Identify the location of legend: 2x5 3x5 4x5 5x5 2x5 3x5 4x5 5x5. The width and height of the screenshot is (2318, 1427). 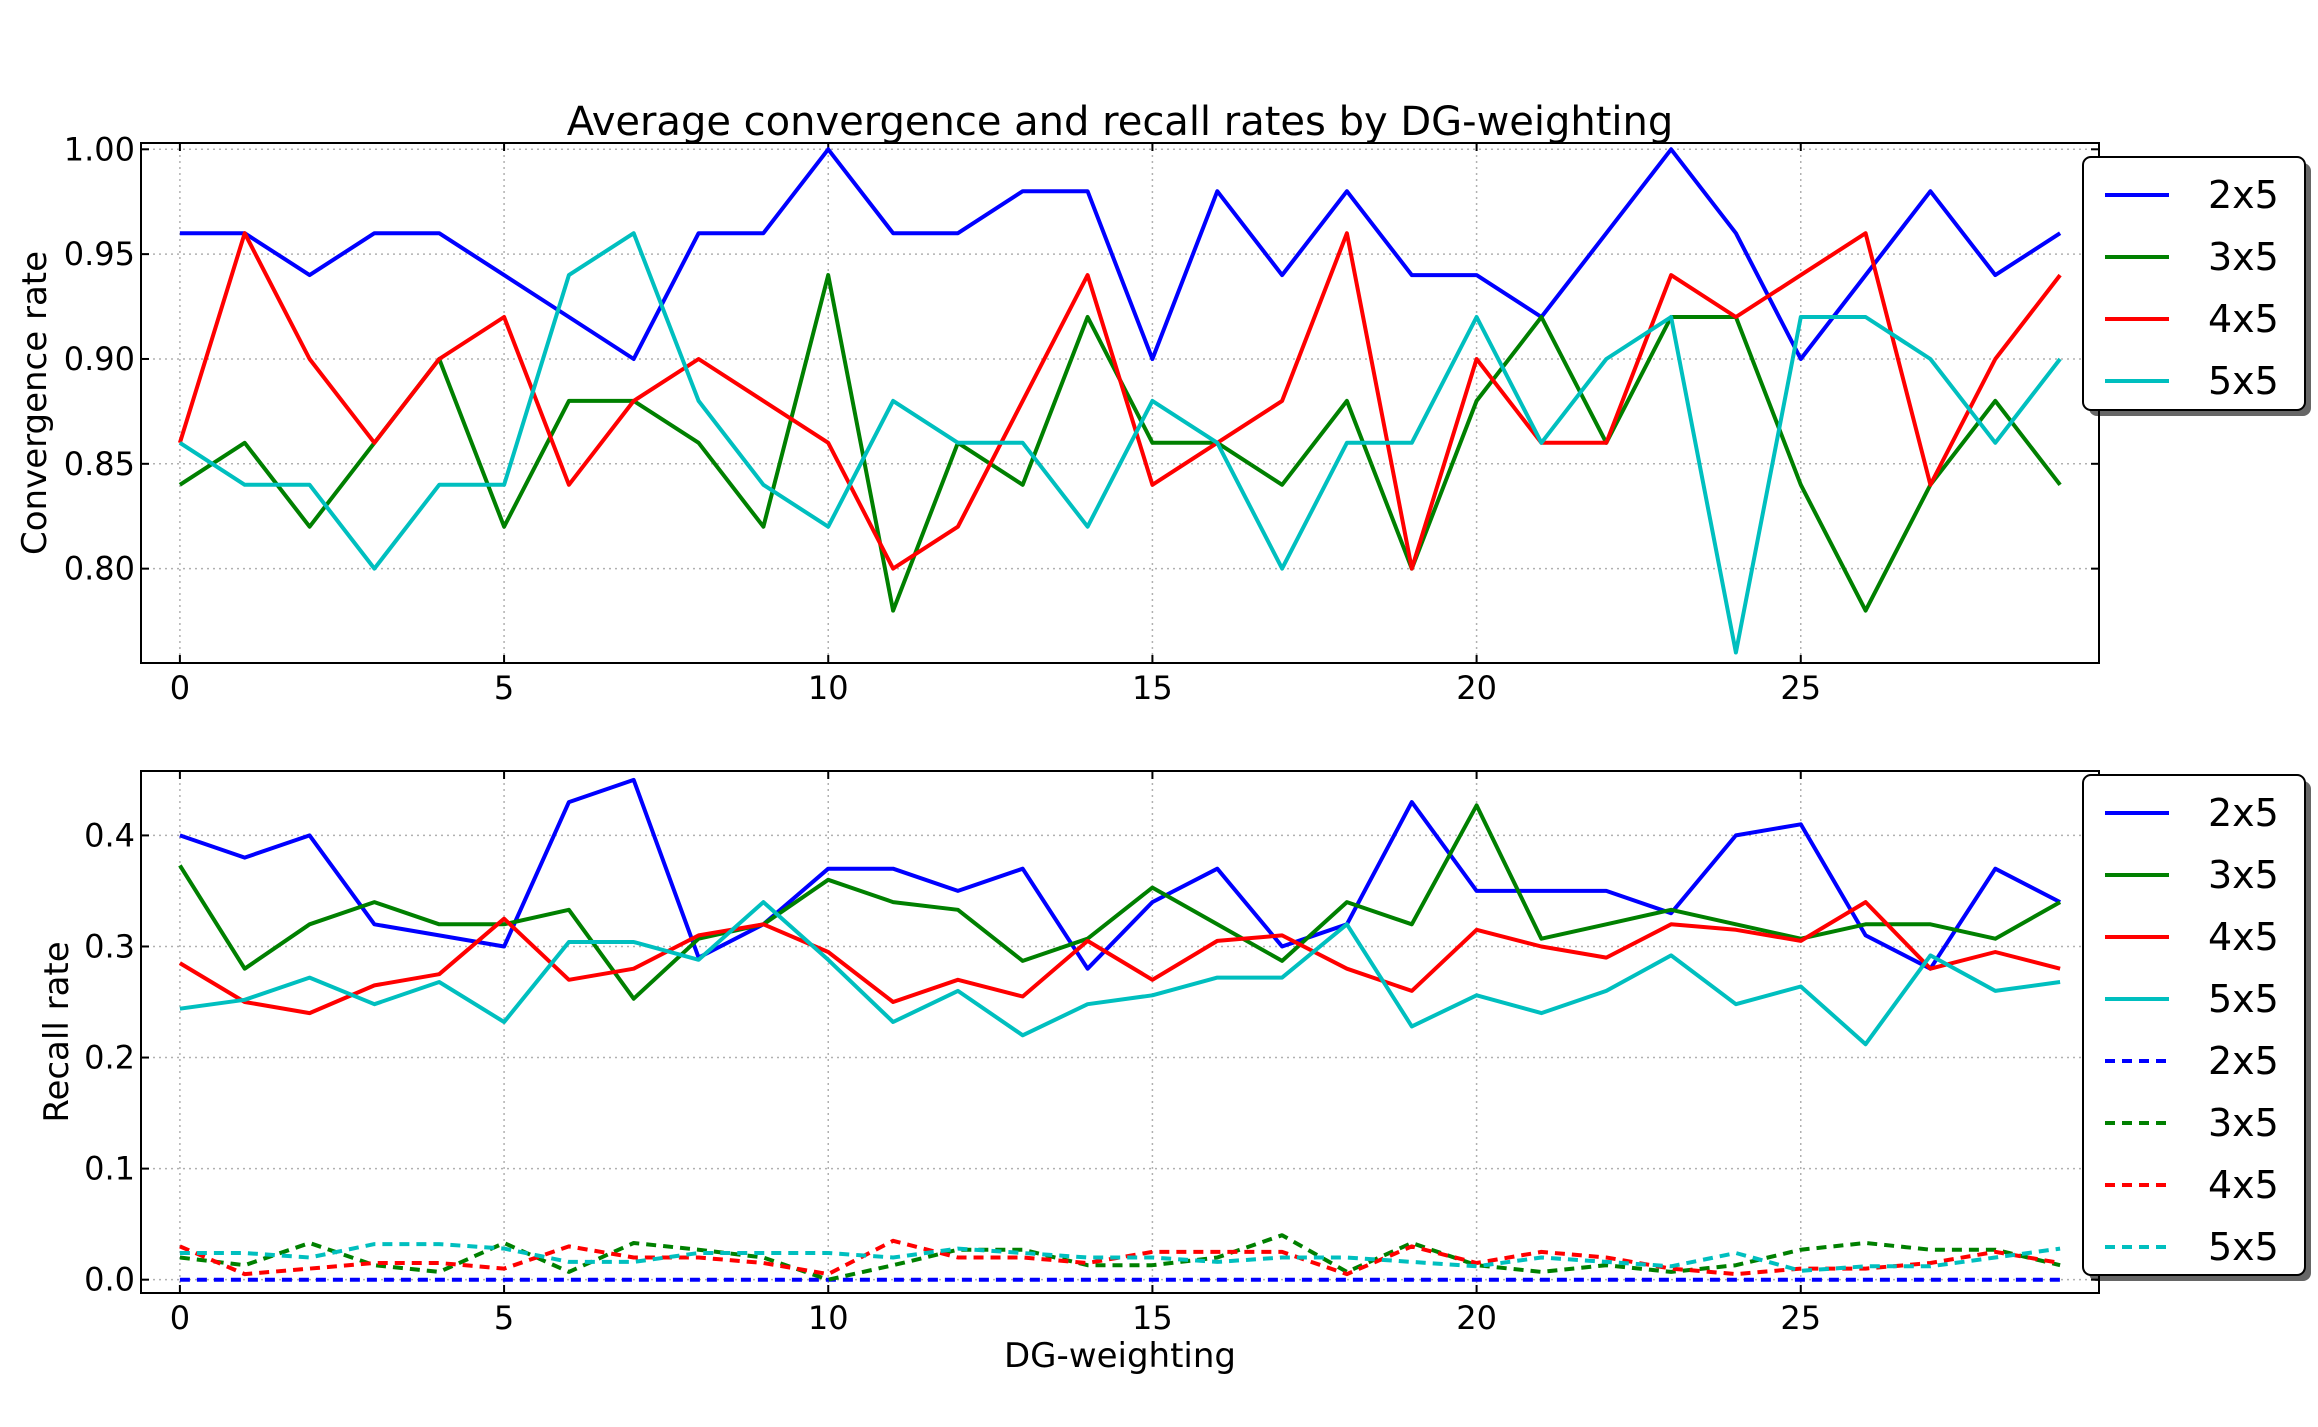
(2196, 1027).